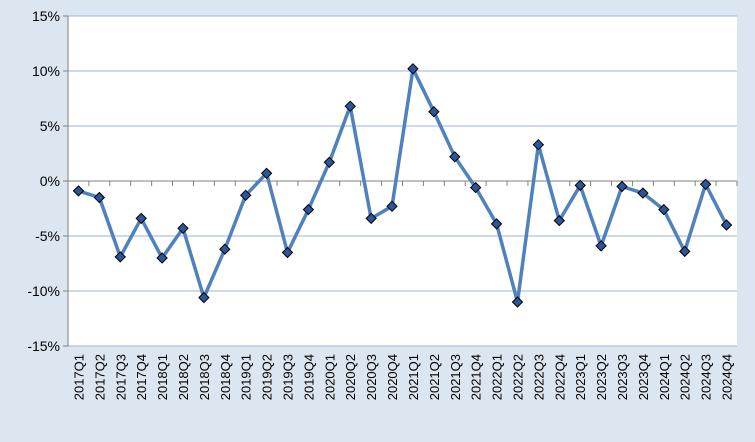 The image size is (755, 442). What do you see at coordinates (685, 377) in the screenshot?
I see `x-tick-label: 2024Q2` at bounding box center [685, 377].